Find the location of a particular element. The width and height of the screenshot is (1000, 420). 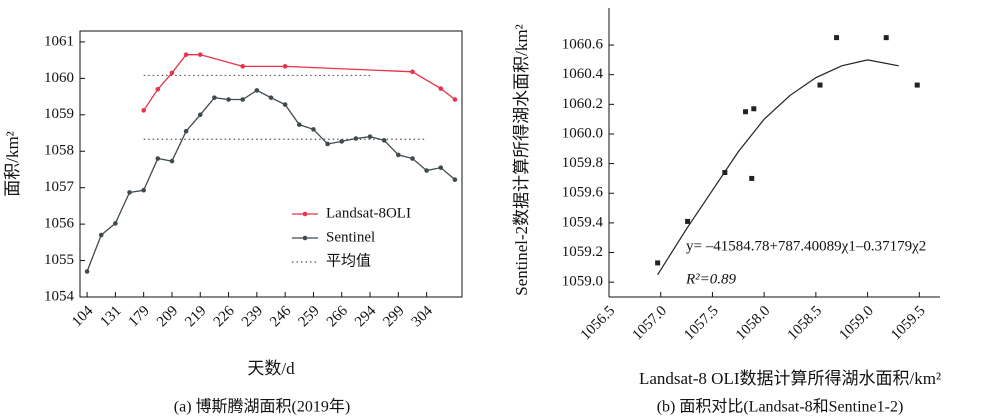

x-axis-label: 天数/d is located at coordinates (271, 368).